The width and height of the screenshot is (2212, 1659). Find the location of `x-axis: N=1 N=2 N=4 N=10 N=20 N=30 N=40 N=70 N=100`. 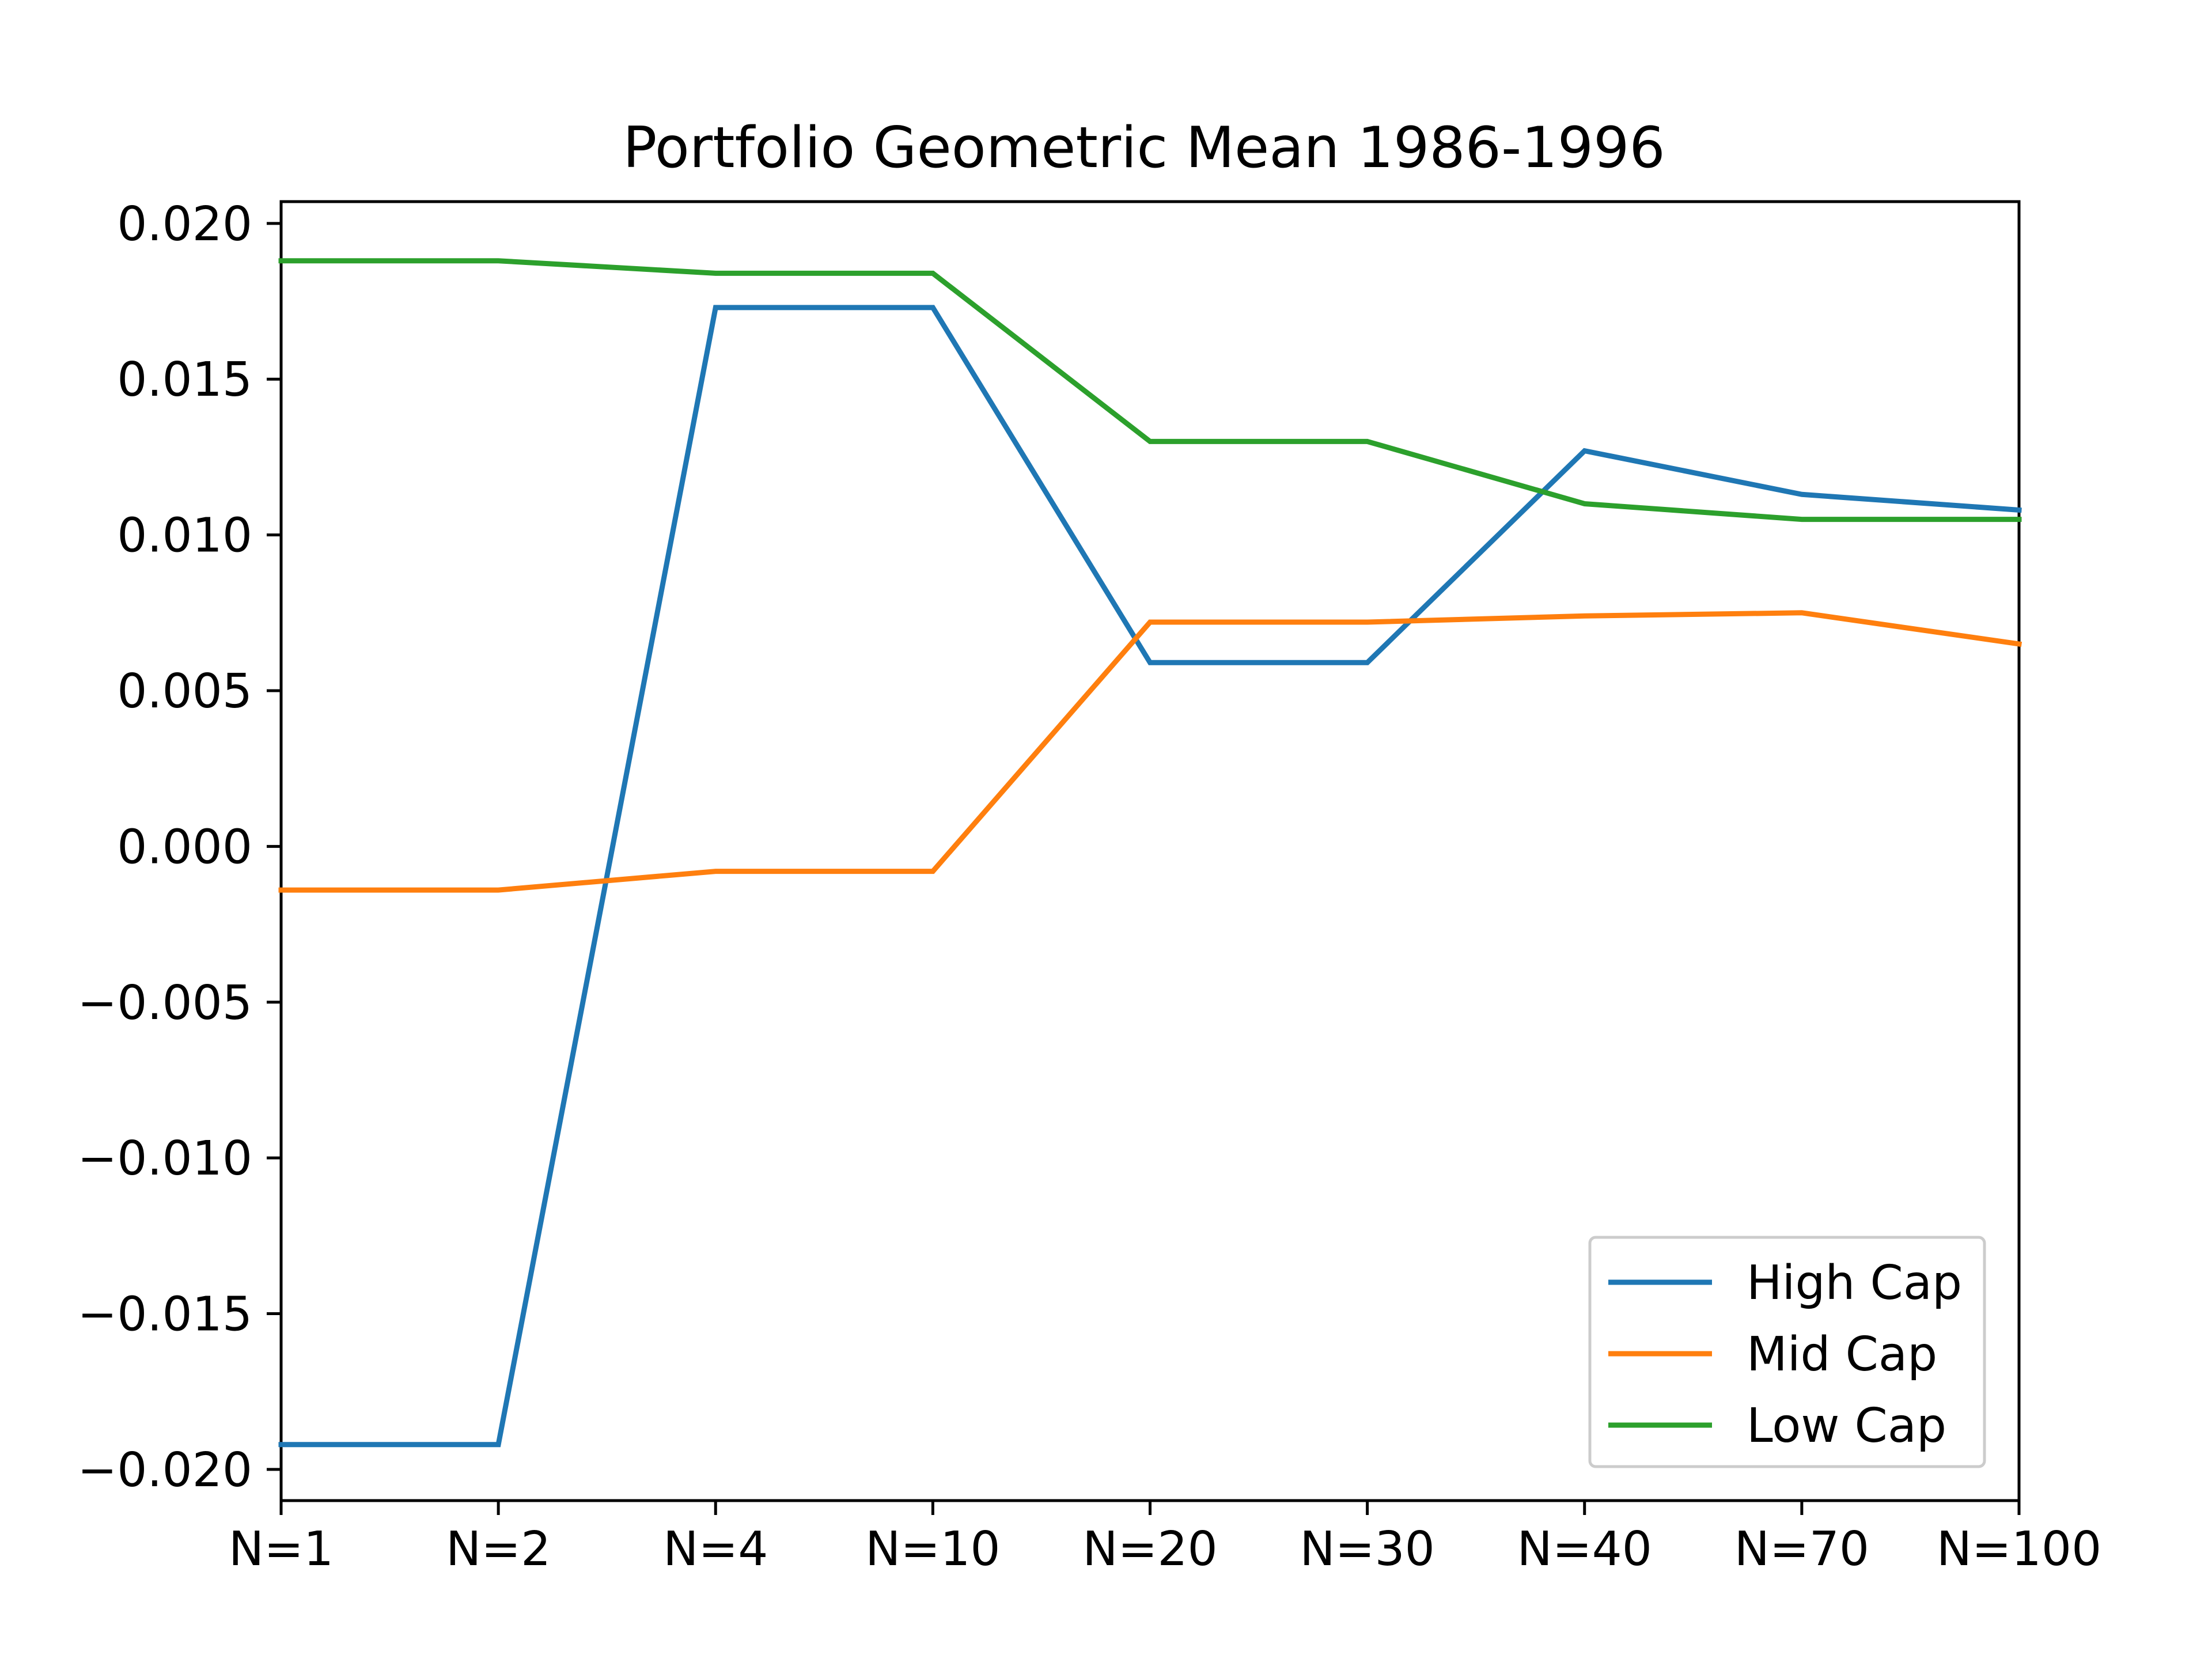

x-axis: N=1 N=2 N=4 N=10 N=20 N=30 N=40 N=70 N=100 is located at coordinates (1165, 1539).